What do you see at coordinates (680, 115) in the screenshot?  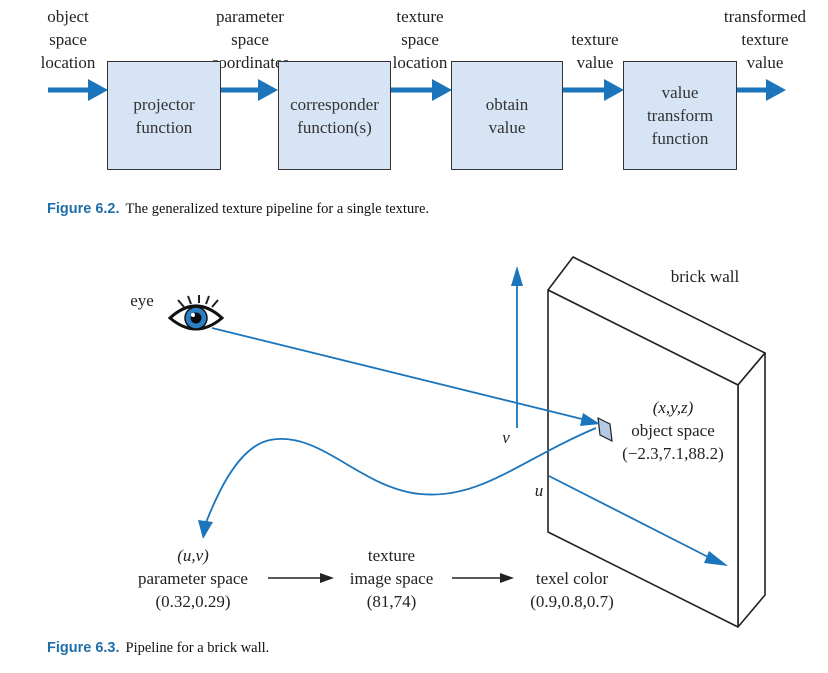 I see `value-transform-function-box: value transform function` at bounding box center [680, 115].